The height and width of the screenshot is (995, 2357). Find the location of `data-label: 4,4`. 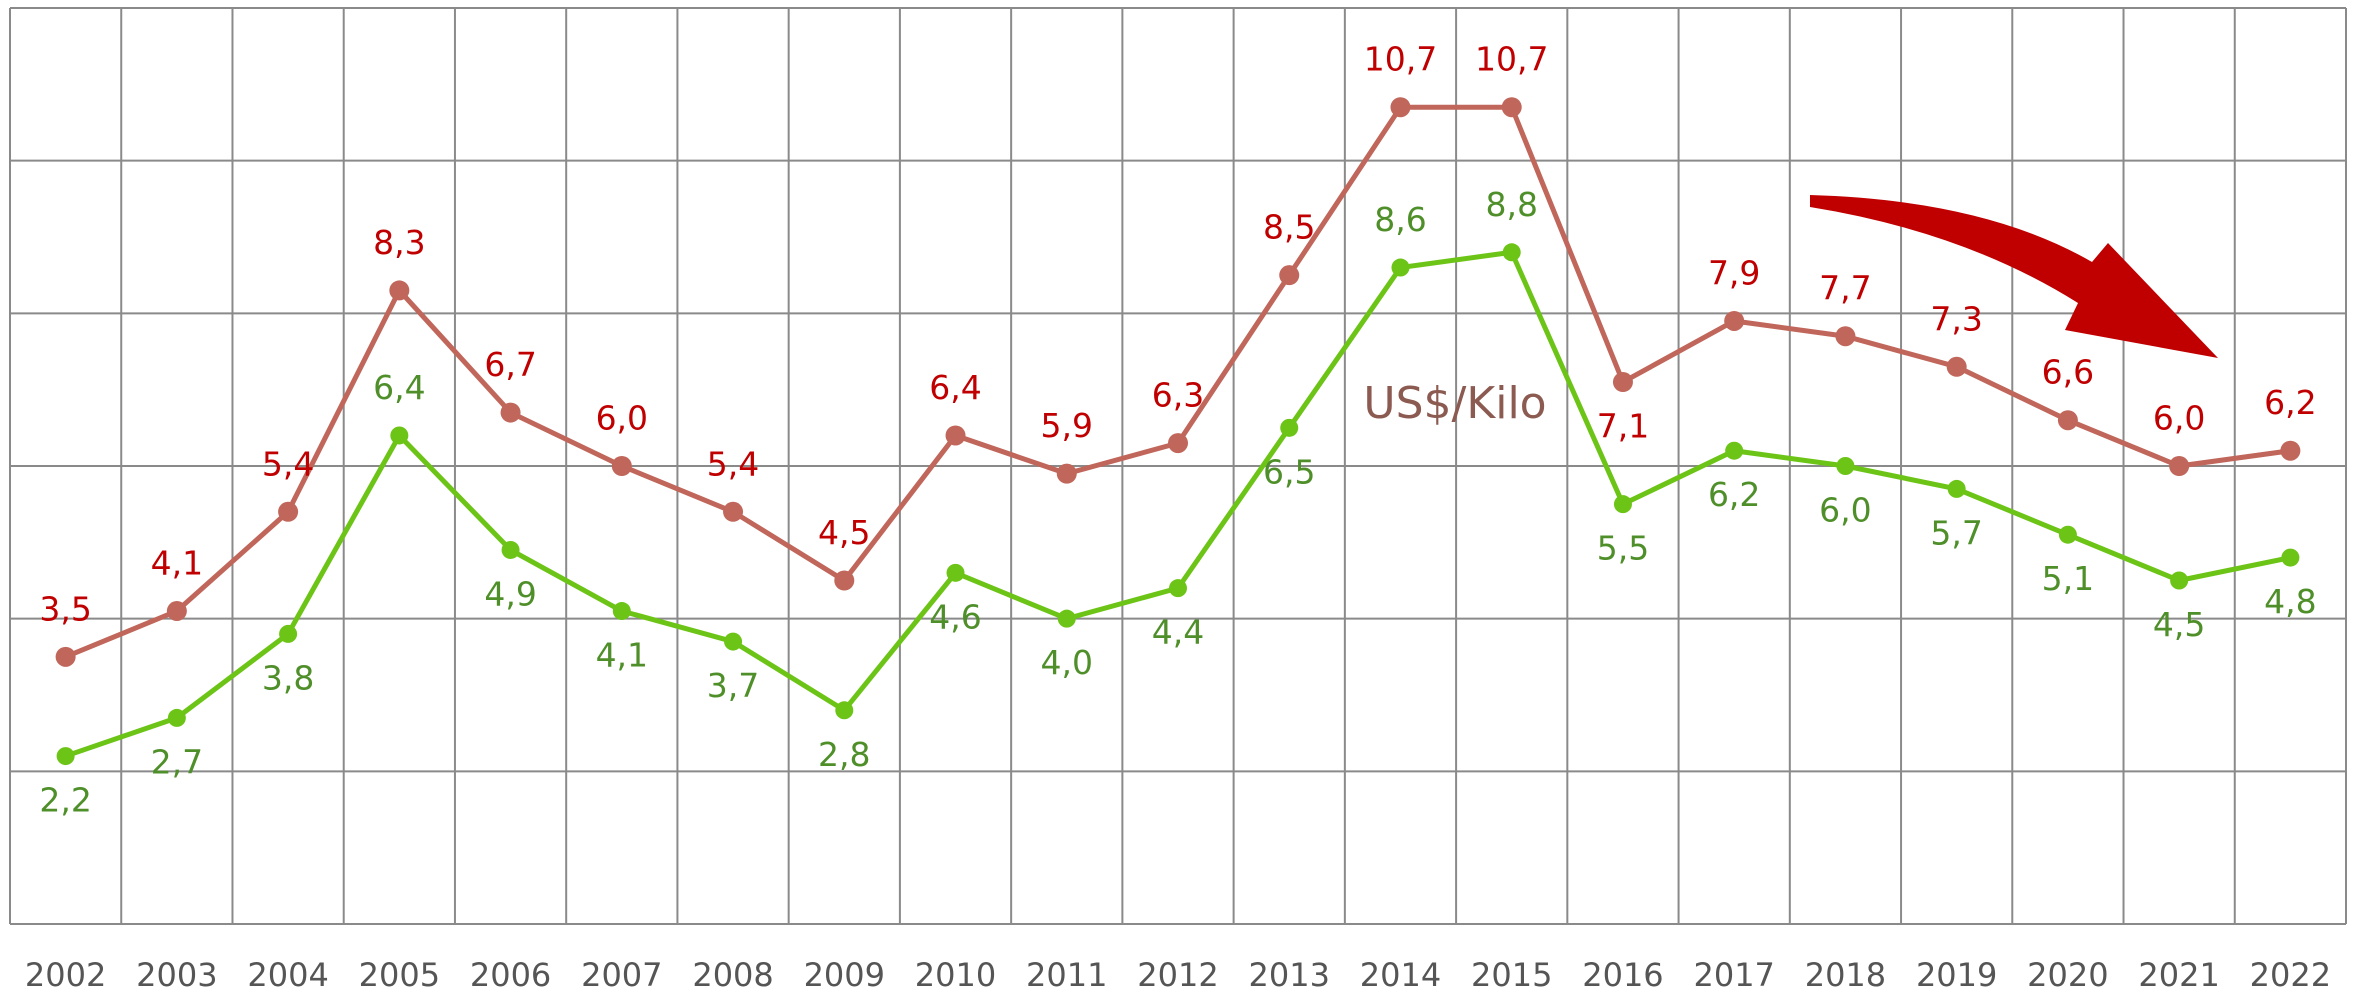

data-label: 4,4 is located at coordinates (1178, 632).